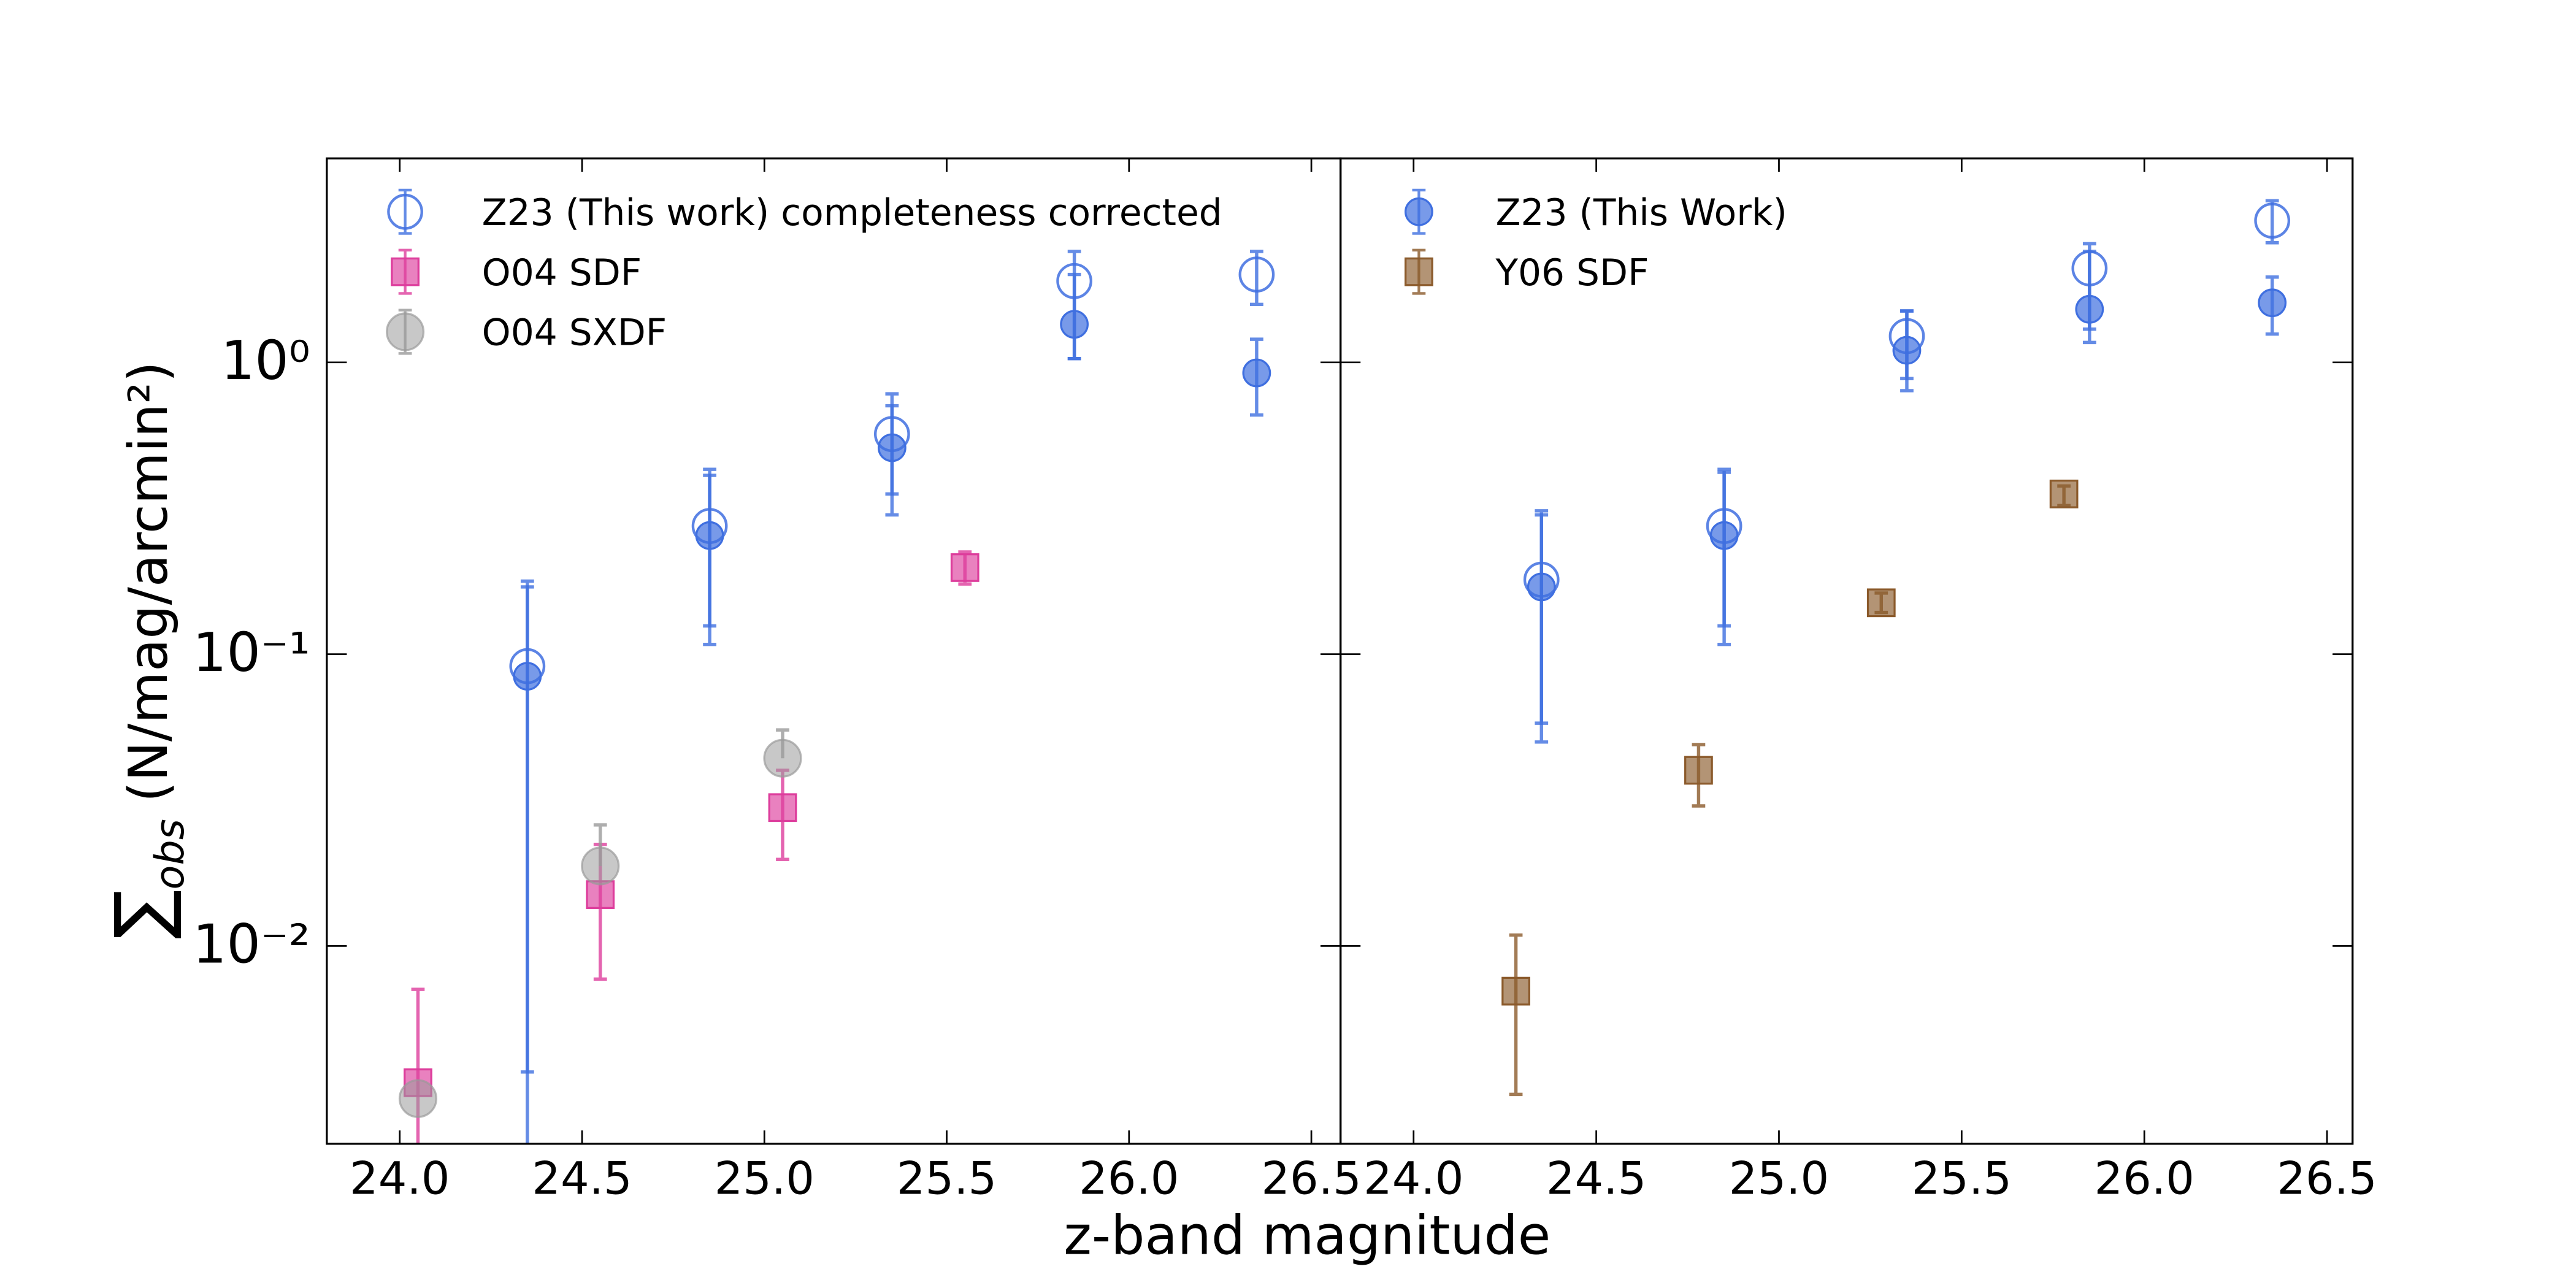  I want to click on legend-label: O04 SDF, so click(562, 272).